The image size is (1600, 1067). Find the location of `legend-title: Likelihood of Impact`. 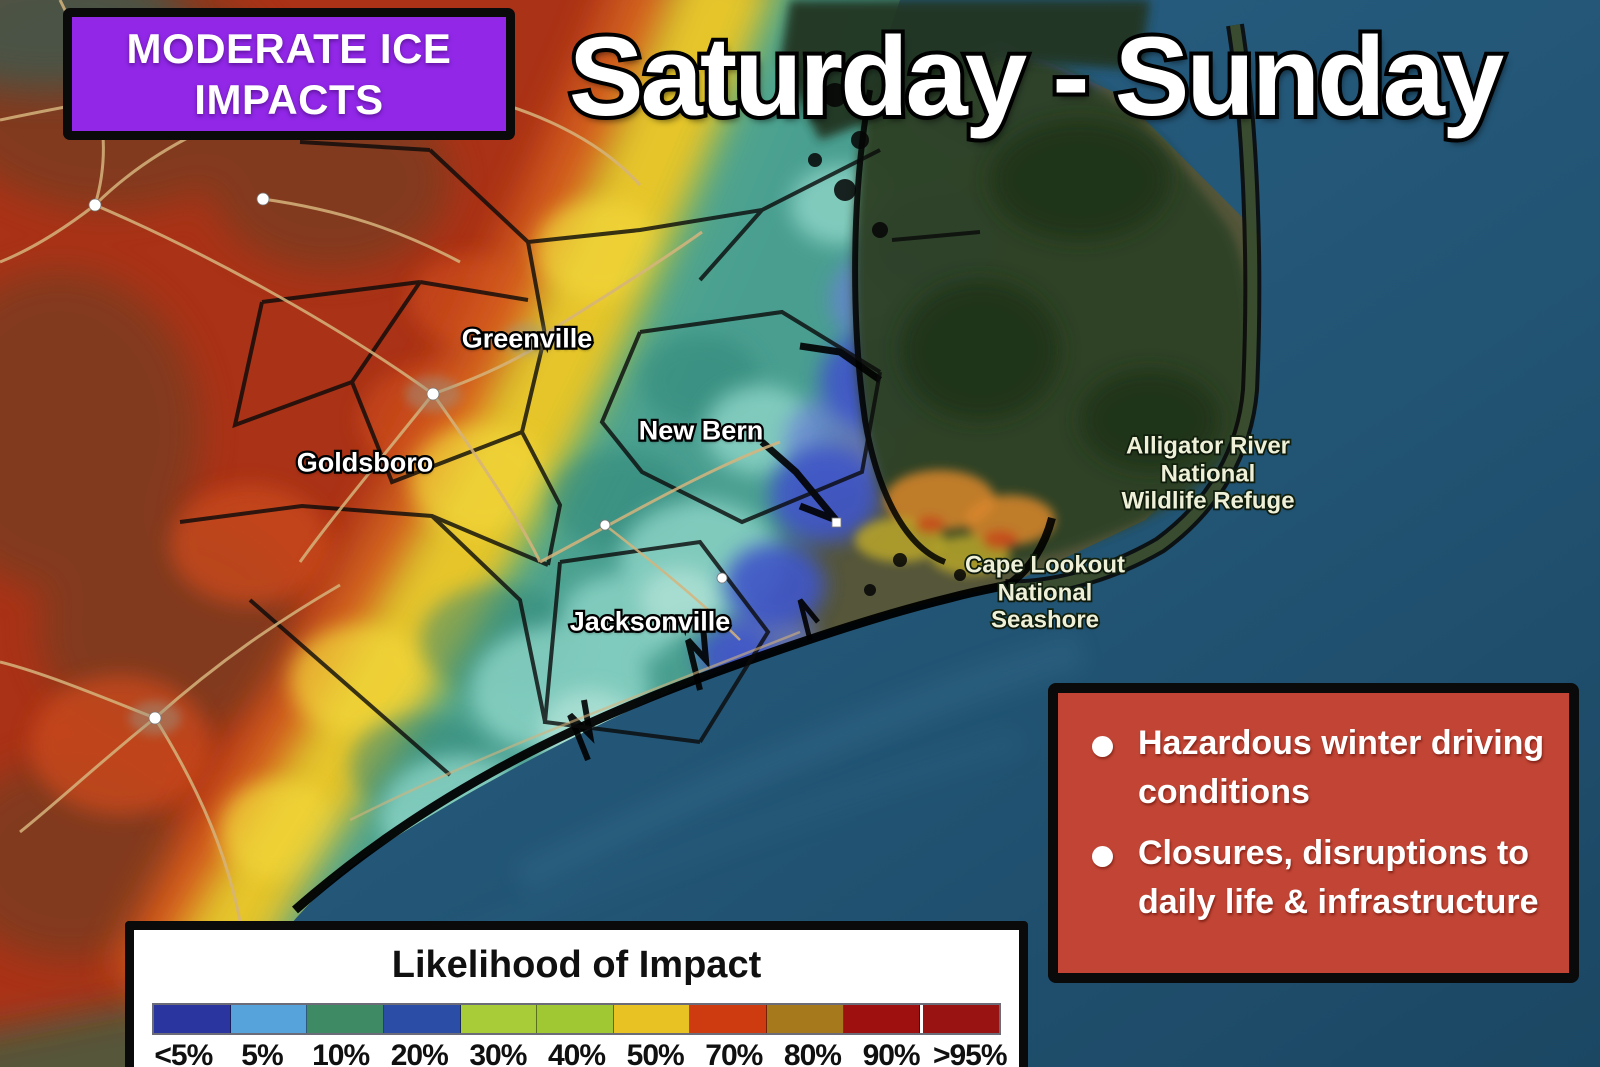

legend-title: Likelihood of Impact is located at coordinates (576, 965).